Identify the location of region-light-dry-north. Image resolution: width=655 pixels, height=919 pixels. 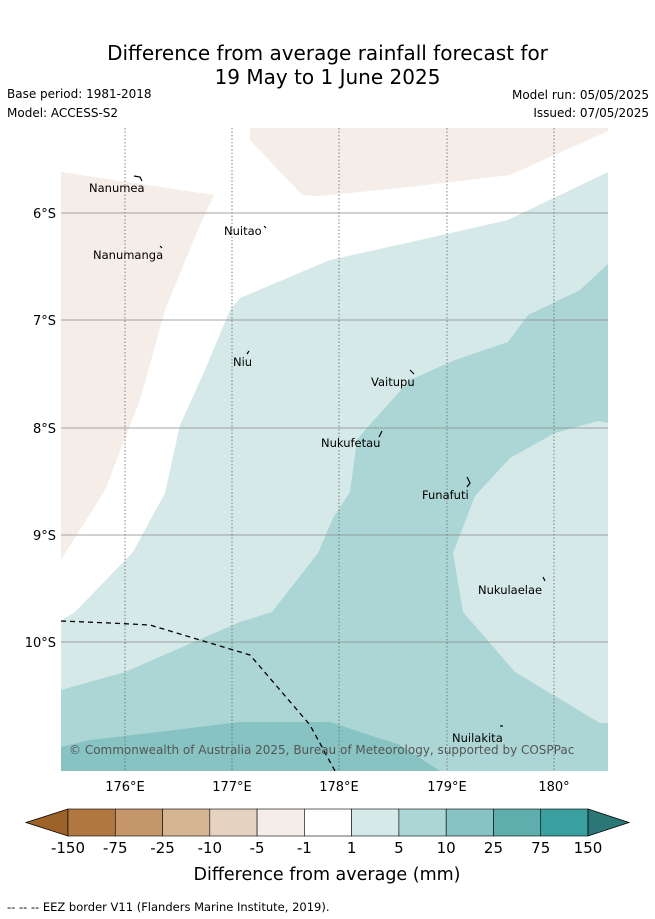
(429, 162).